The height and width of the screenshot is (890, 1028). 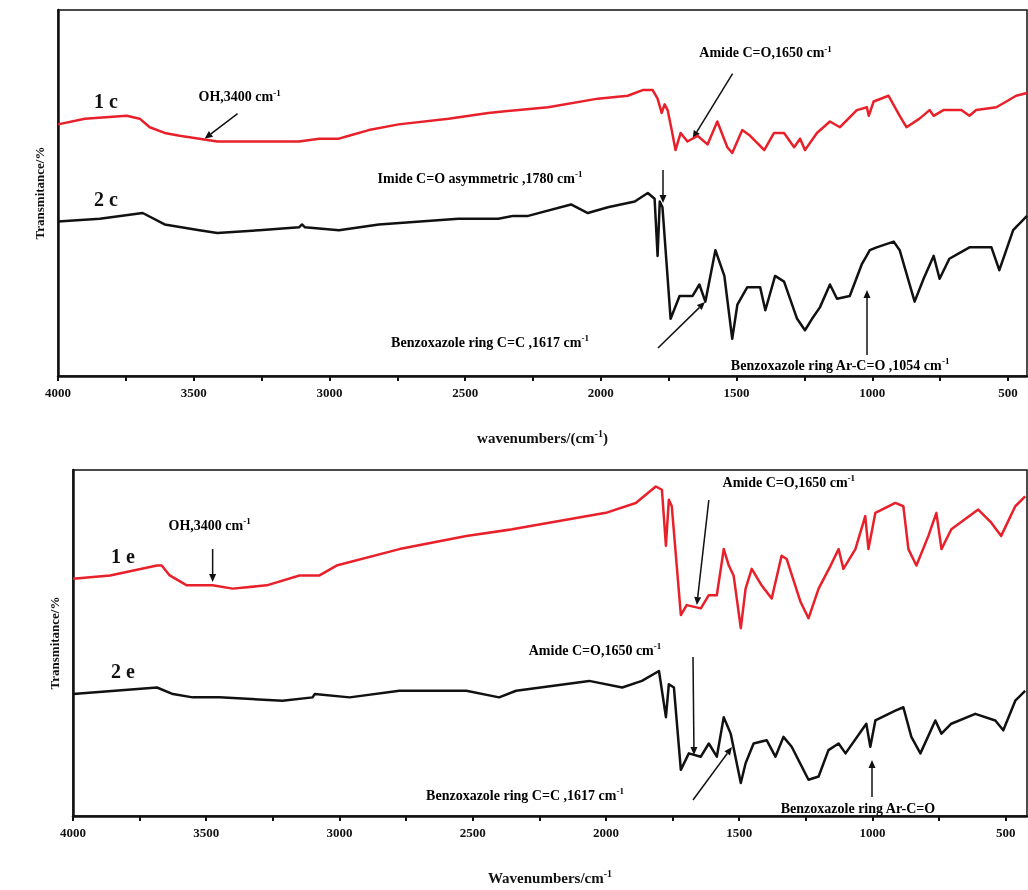 What do you see at coordinates (123, 555) in the screenshot?
I see `series-label: 1 e` at bounding box center [123, 555].